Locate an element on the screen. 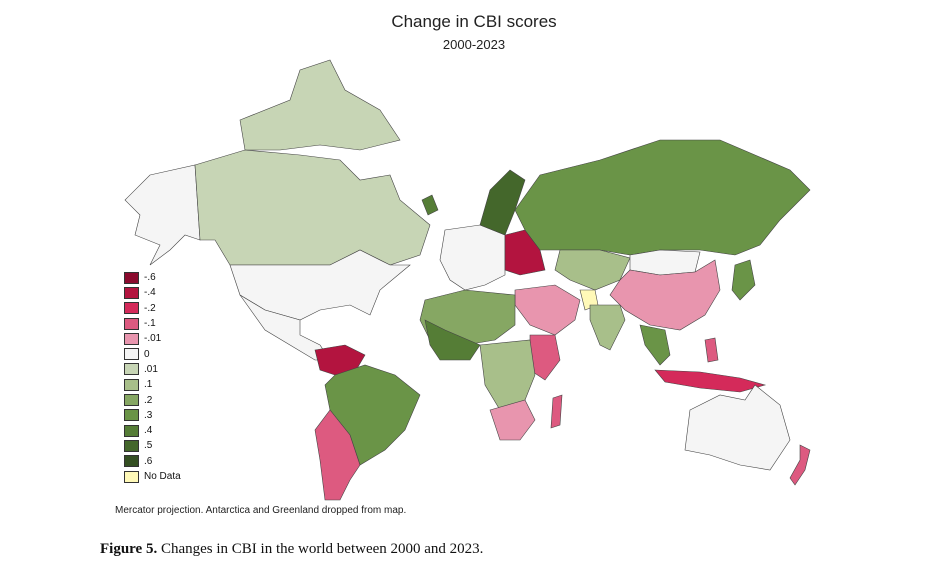  legend-entry: .01 is located at coordinates (152, 369).